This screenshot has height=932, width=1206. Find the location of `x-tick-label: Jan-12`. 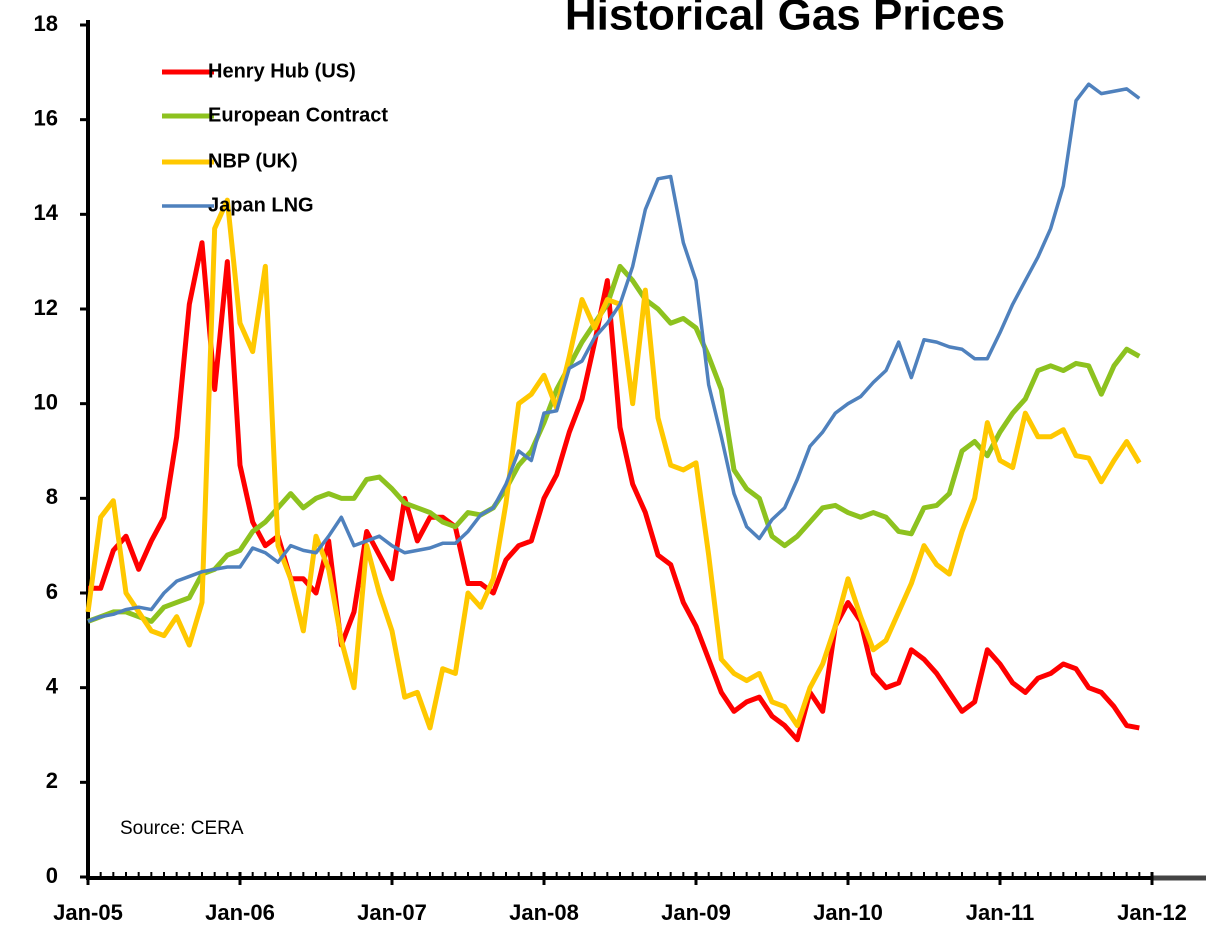

x-tick-label: Jan-12 is located at coordinates (1152, 912).